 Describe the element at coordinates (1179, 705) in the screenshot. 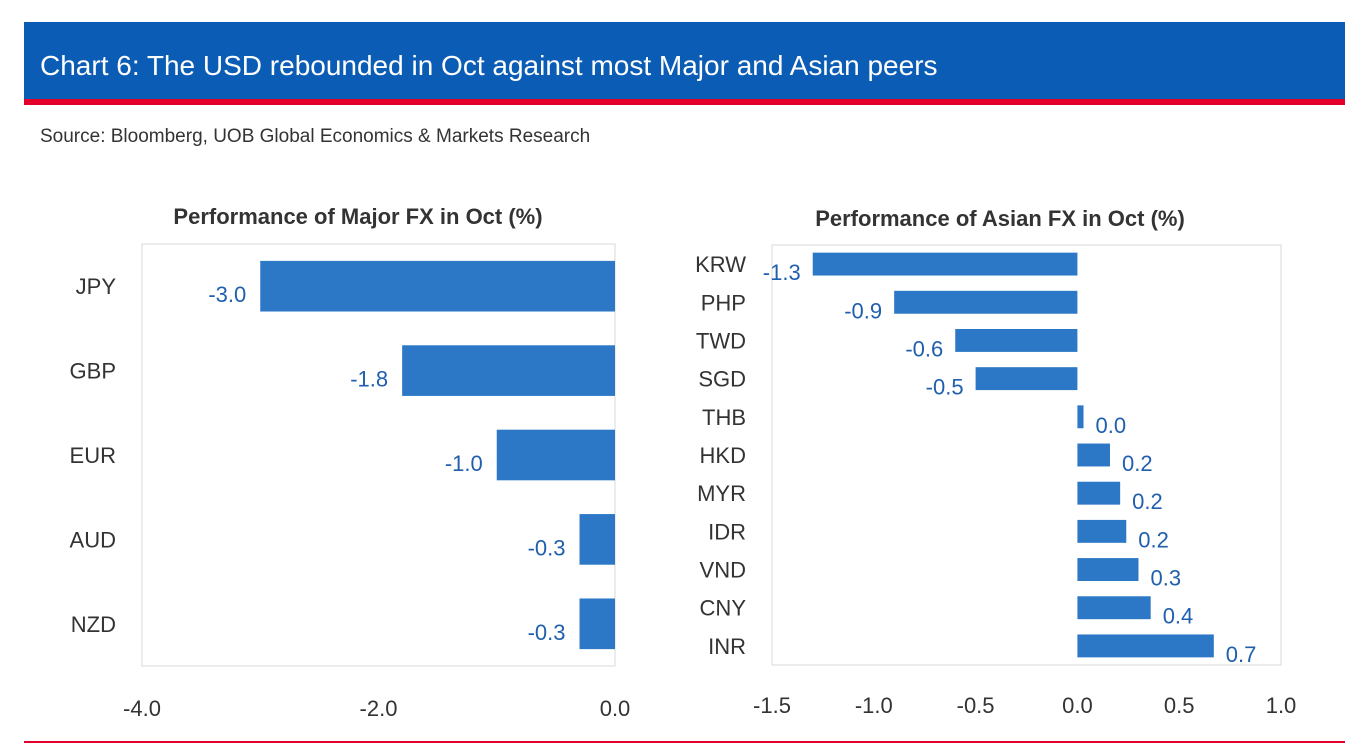

I see `asian-x-tick-label: 0.5` at that location.